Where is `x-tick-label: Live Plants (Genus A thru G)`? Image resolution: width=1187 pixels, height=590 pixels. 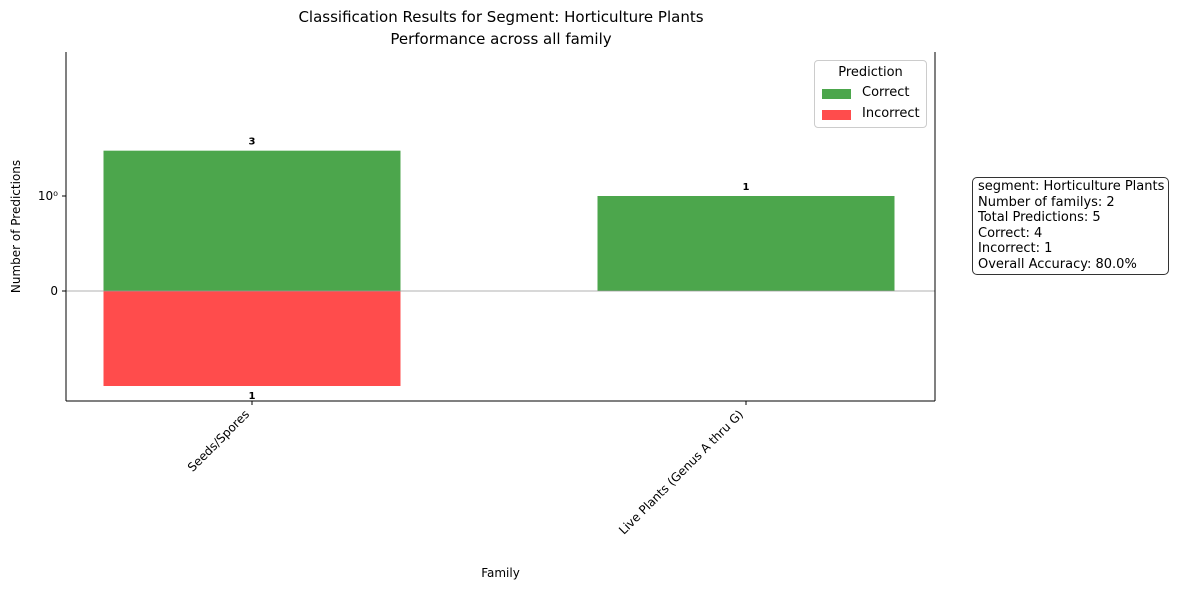
x-tick-label: Live Plants (Genus A thru G) is located at coordinates (681, 472).